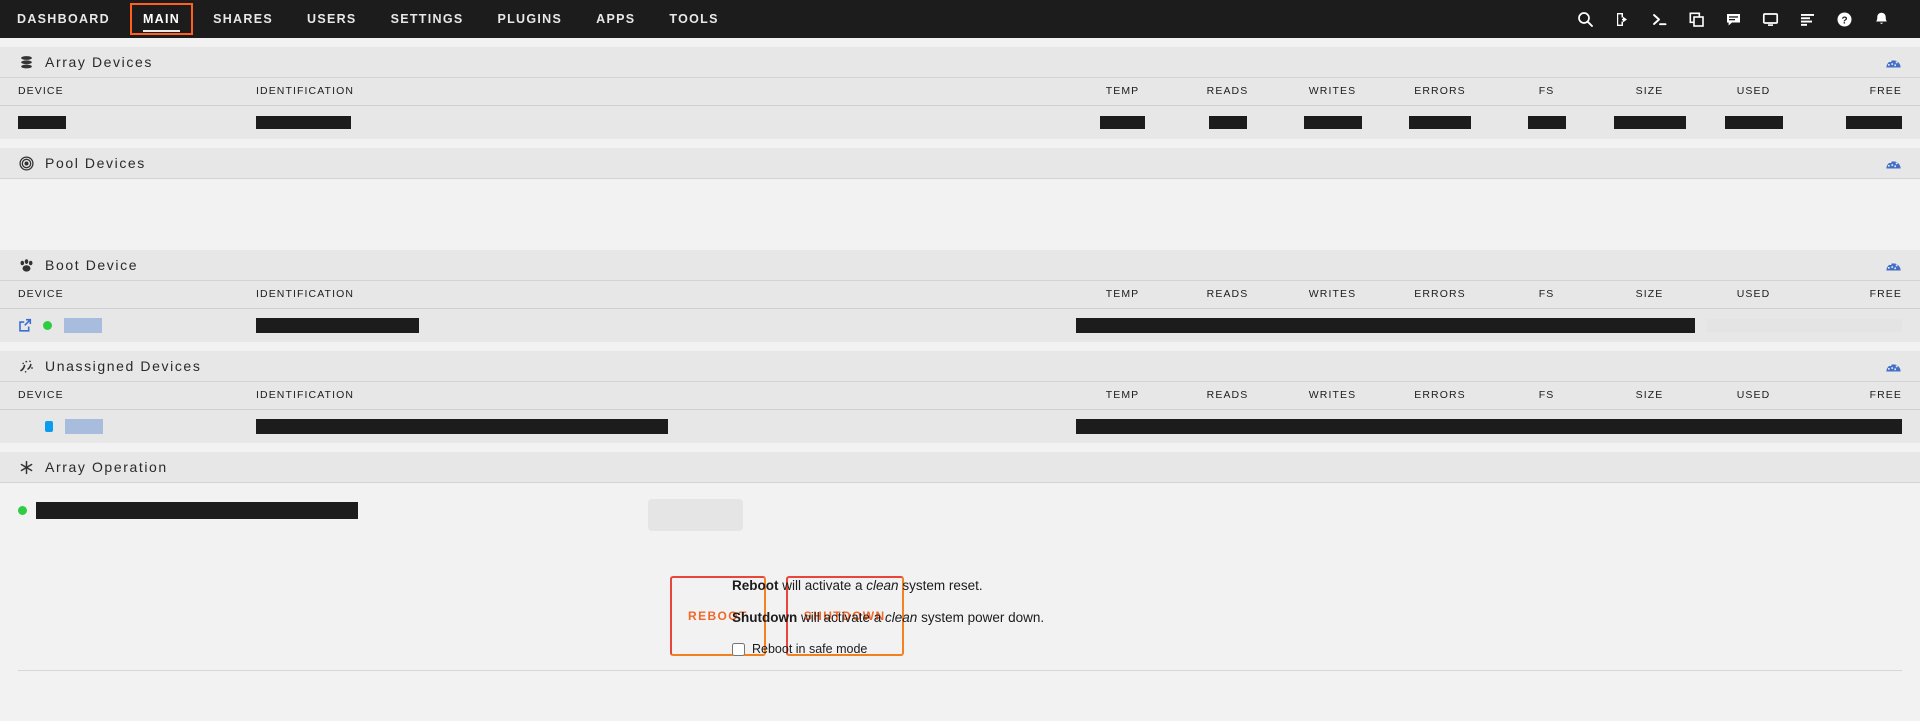 This screenshot has height=721, width=1920. I want to click on section-title-boot-device: Boot Device, so click(92, 265).